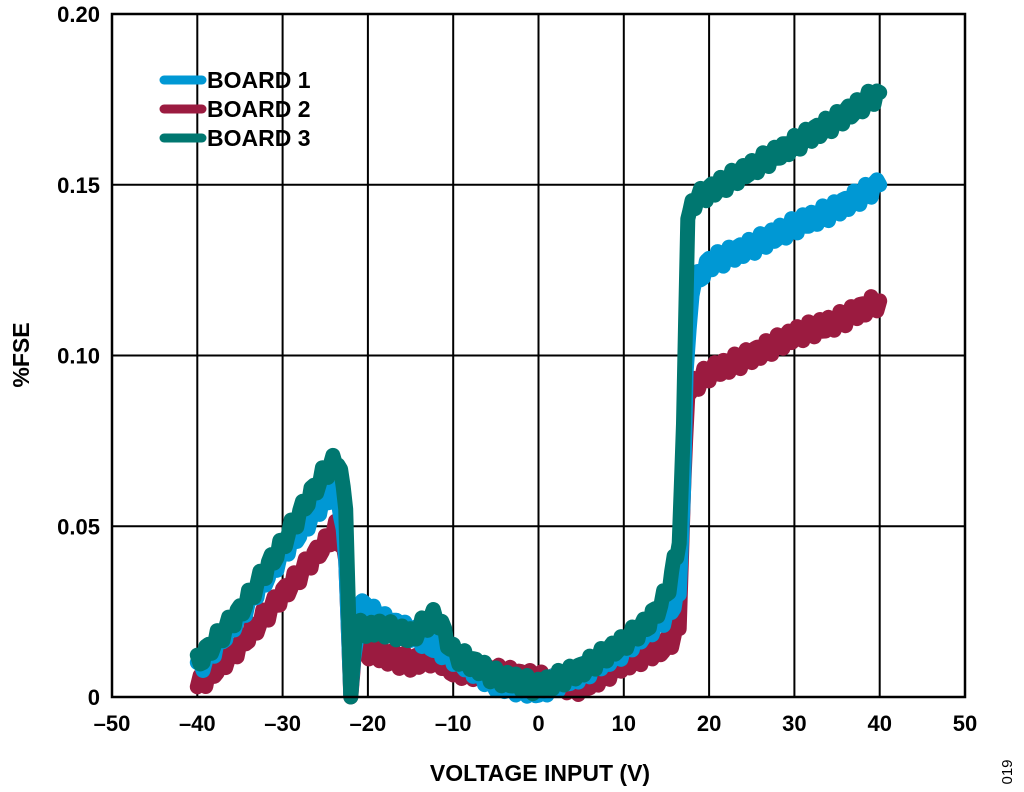 The height and width of the screenshot is (792, 1024). Describe the element at coordinates (453, 723) in the screenshot. I see `x-tick-label: –10` at that location.